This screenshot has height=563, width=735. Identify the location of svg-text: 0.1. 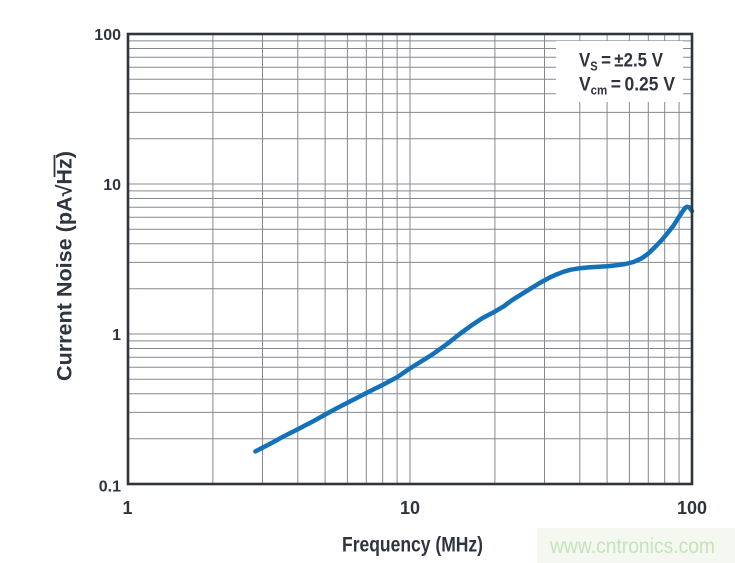
(110, 487).